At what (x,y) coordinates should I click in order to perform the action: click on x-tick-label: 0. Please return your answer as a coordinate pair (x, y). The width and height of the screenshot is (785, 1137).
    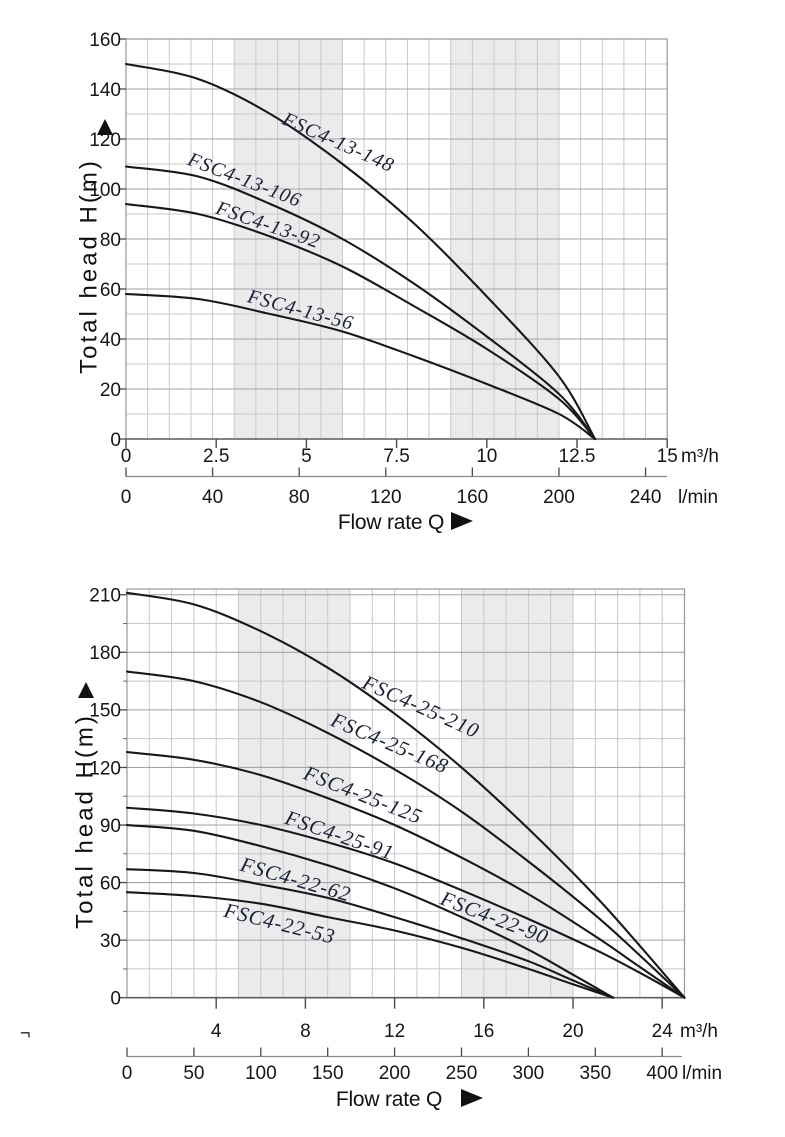
    Looking at the image, I should click on (126, 456).